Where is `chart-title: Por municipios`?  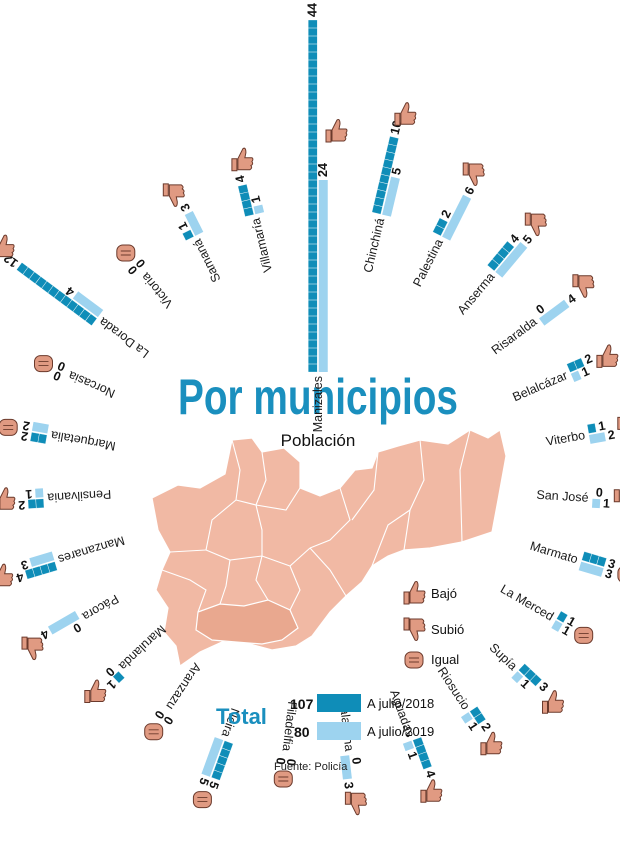 chart-title: Por municipios is located at coordinates (318, 397).